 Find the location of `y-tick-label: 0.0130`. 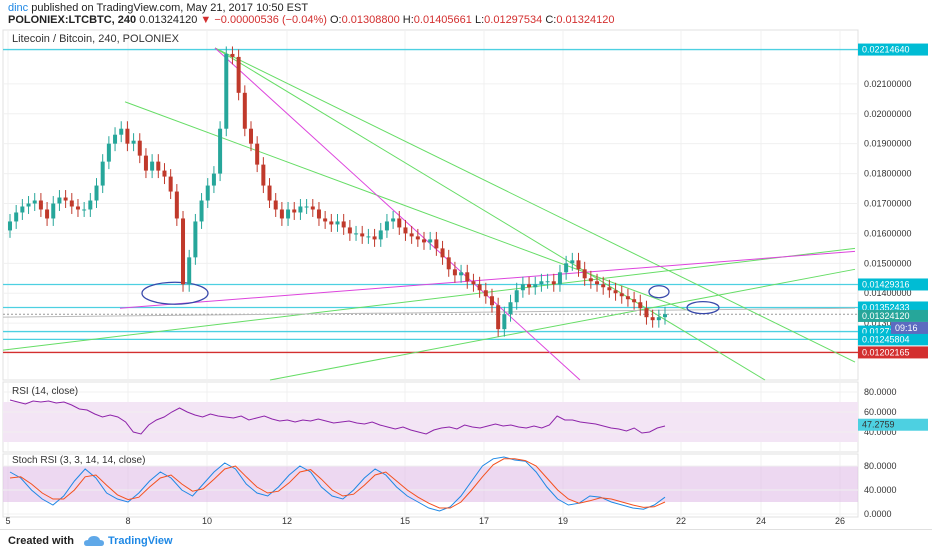

y-tick-label: 0.0130 is located at coordinates (878, 323).